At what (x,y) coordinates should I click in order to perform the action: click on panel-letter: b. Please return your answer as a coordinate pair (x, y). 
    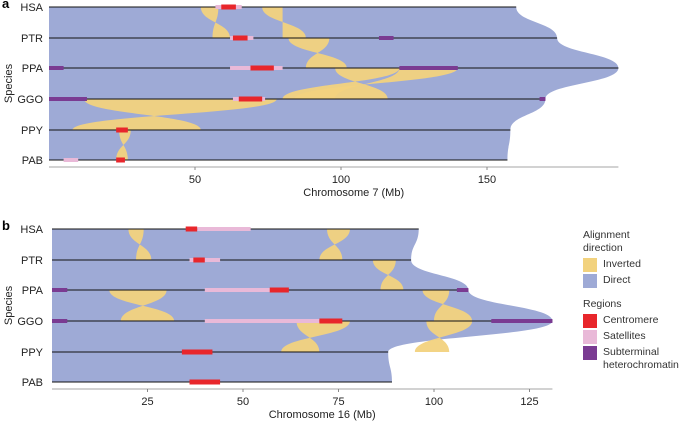
    Looking at the image, I should click on (6, 225).